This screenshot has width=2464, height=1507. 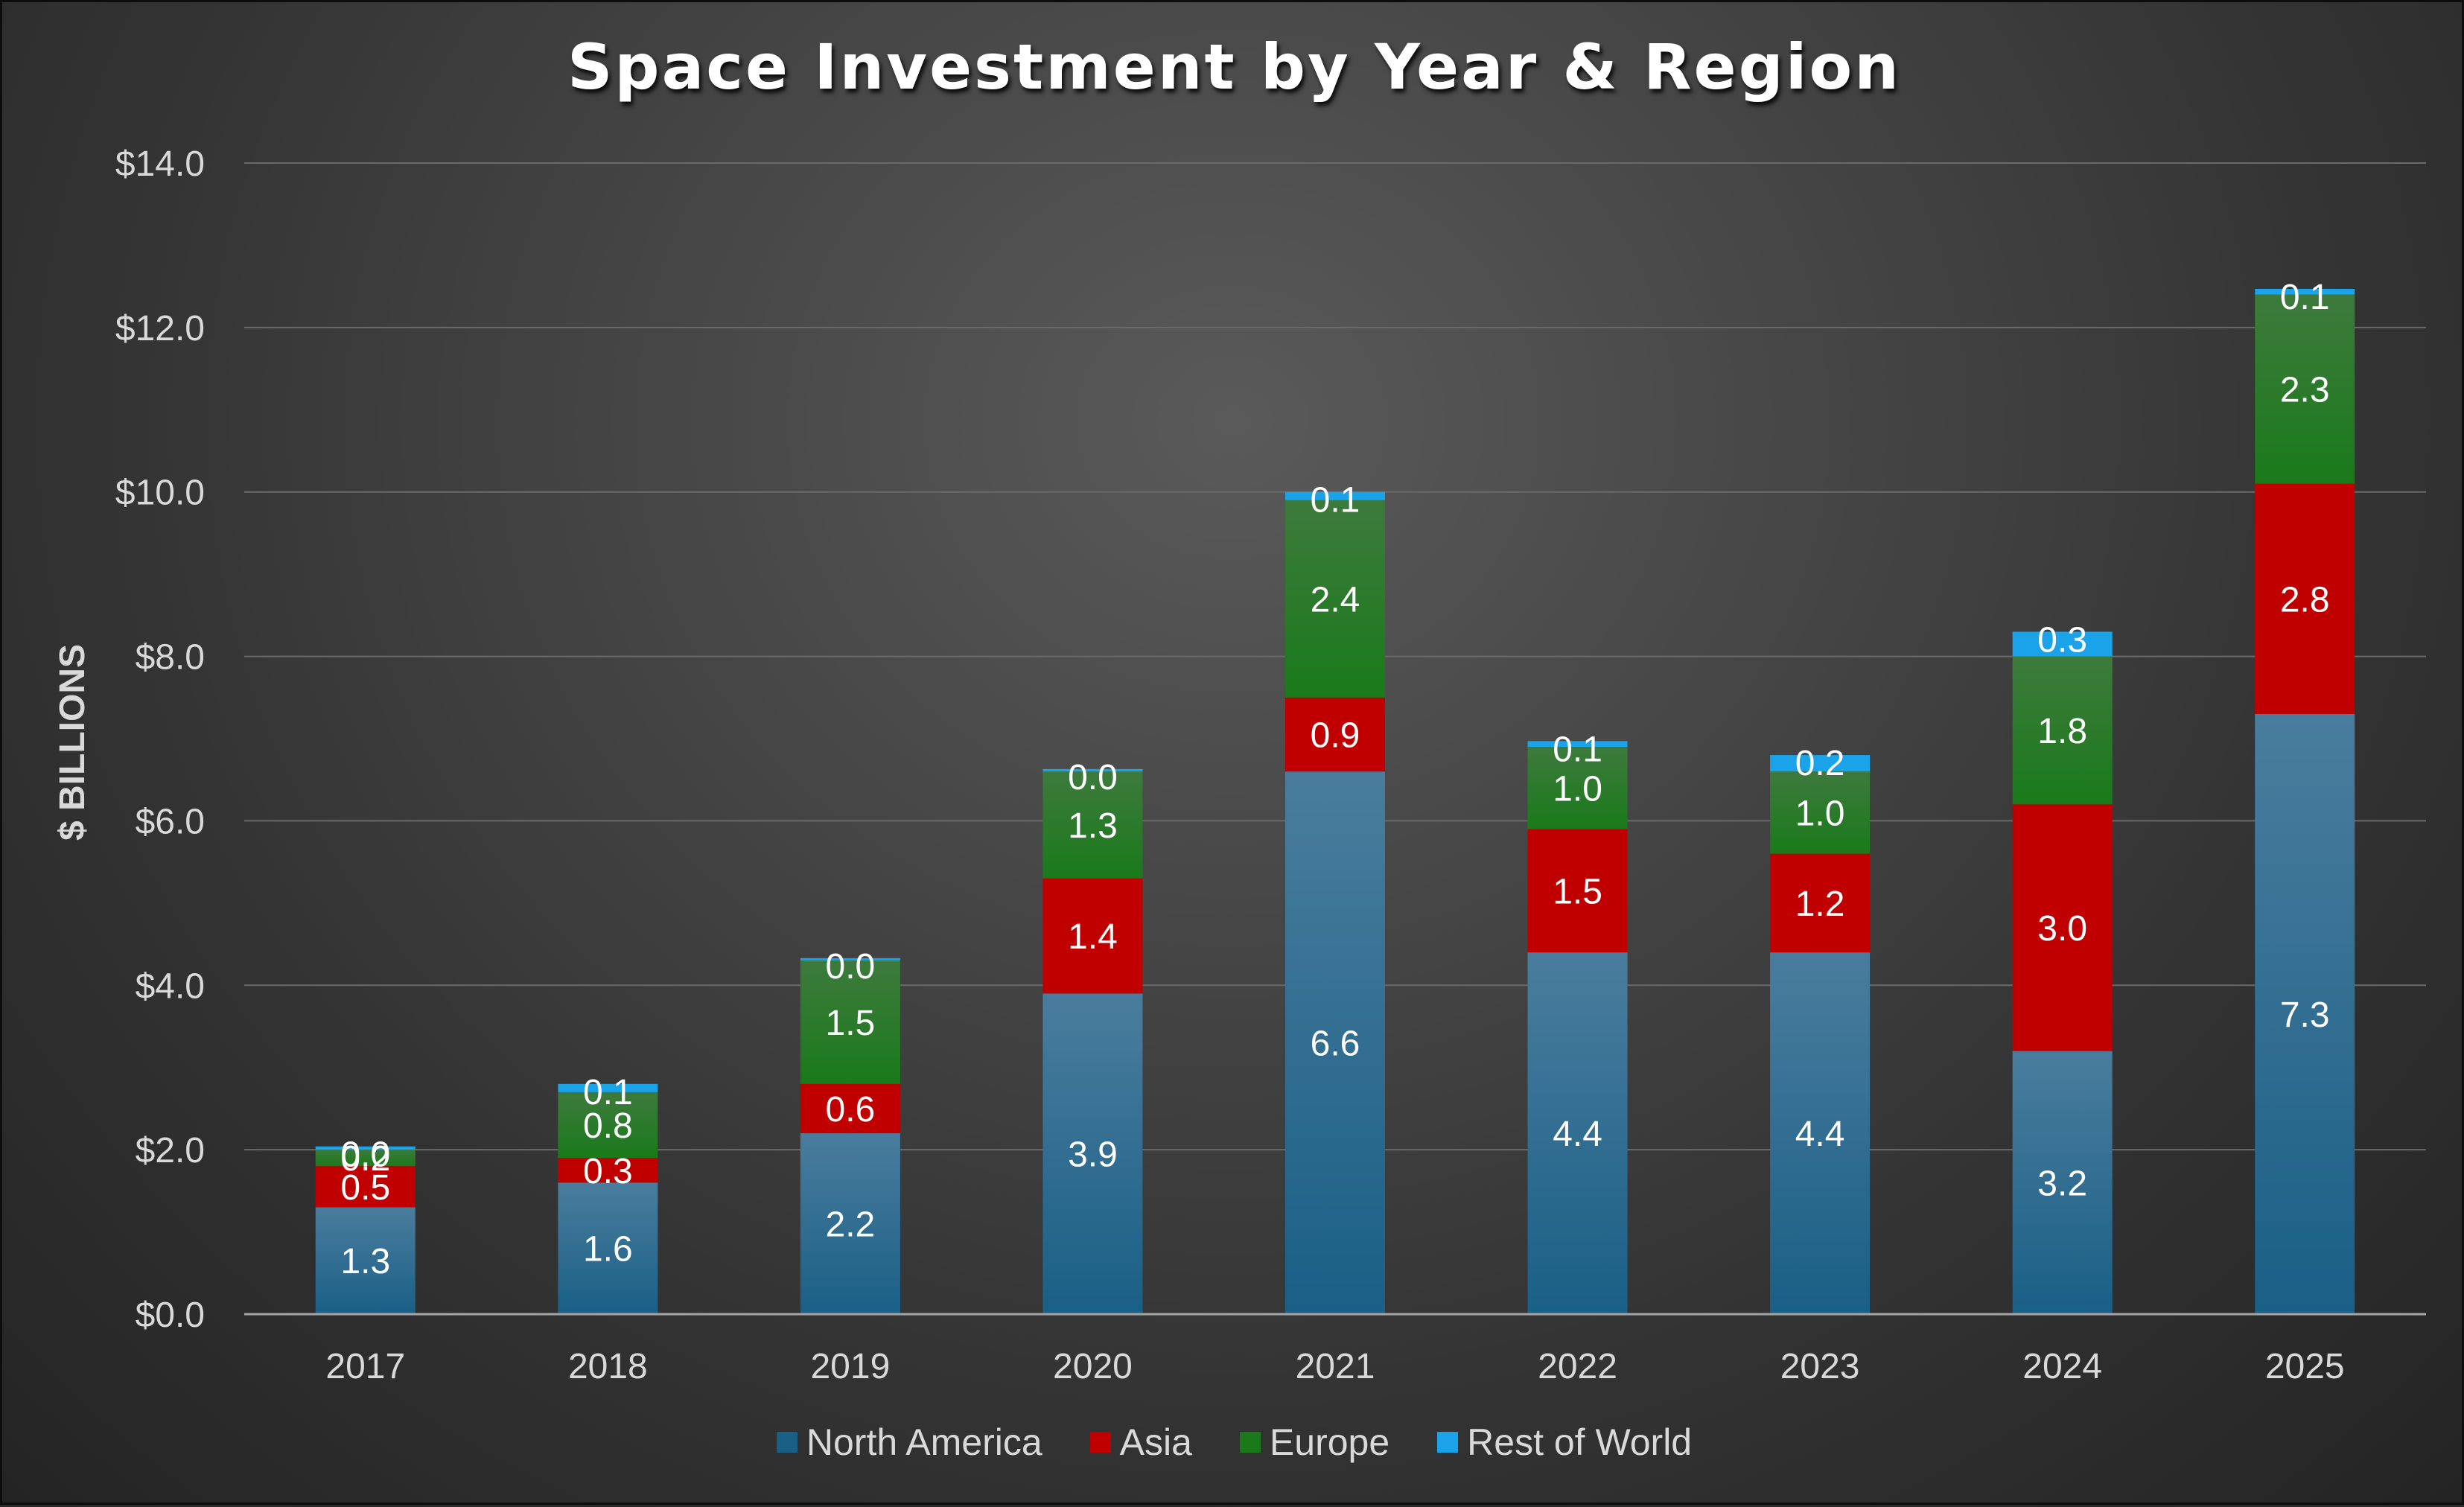 I want to click on bar-asia-2017, so click(x=365, y=1187).